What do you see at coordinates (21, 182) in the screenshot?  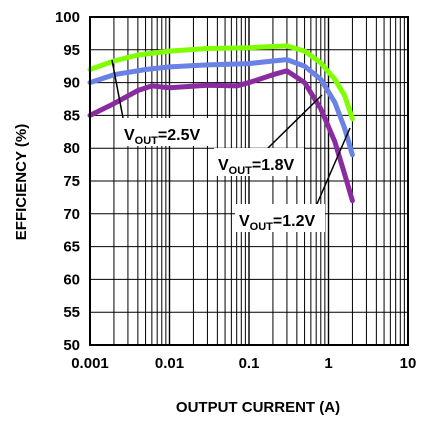 I see `y-axis-title: EFFICIENCY (%)` at bounding box center [21, 182].